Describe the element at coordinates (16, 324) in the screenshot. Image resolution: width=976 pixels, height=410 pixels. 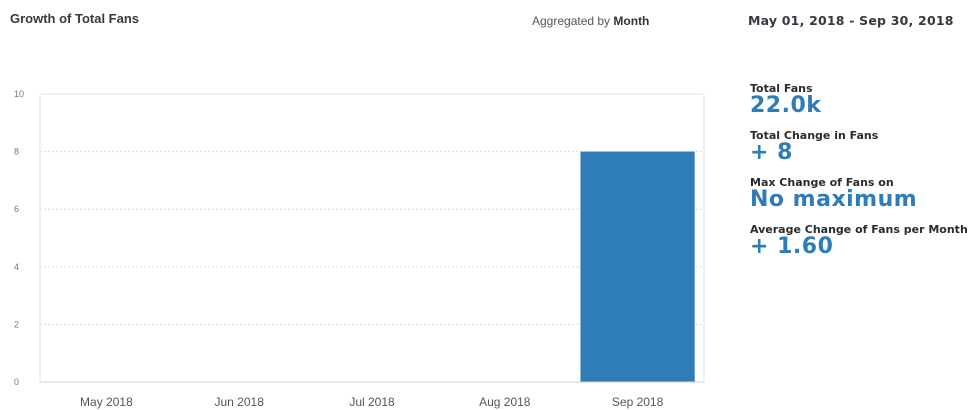
I see `y-tick-label: 2` at that location.